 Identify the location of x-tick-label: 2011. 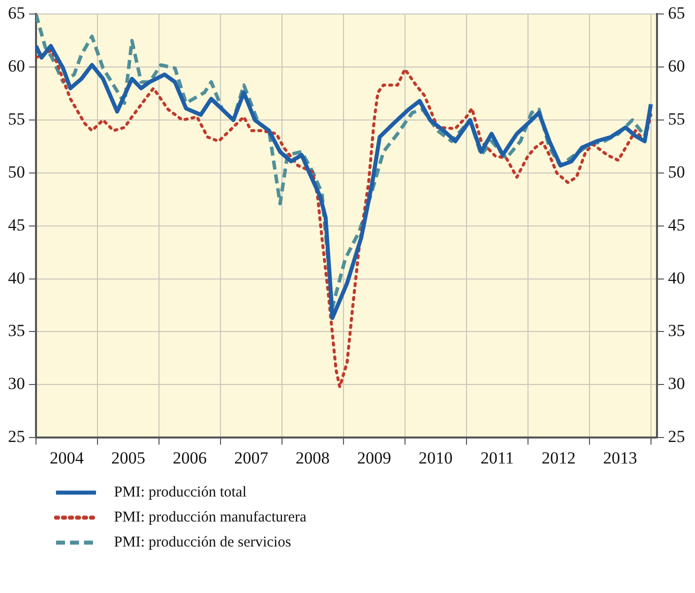
(497, 458).